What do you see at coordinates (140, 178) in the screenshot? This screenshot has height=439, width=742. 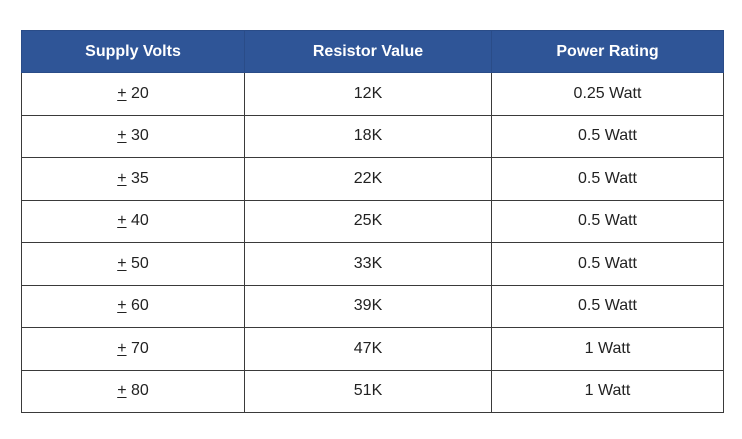 I see `volts-value: 35` at bounding box center [140, 178].